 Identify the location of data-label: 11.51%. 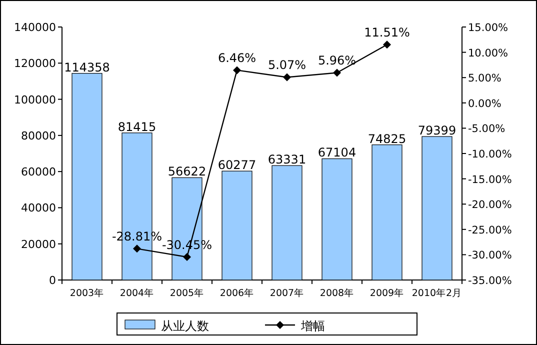
(387, 33).